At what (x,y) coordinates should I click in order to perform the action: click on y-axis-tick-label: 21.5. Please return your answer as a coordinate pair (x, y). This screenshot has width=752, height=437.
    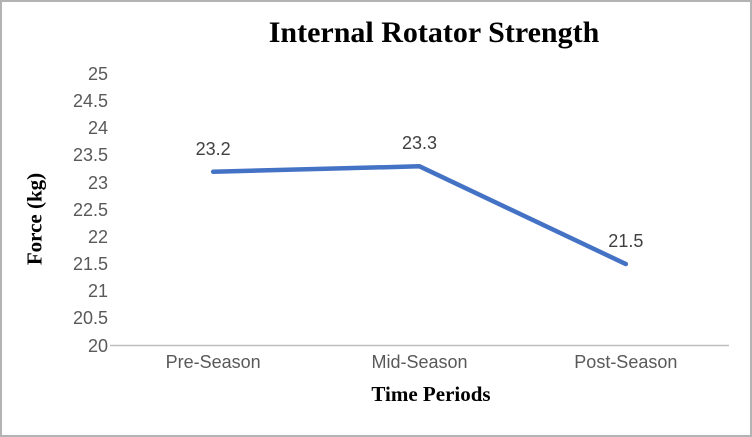
    Looking at the image, I should click on (90, 264).